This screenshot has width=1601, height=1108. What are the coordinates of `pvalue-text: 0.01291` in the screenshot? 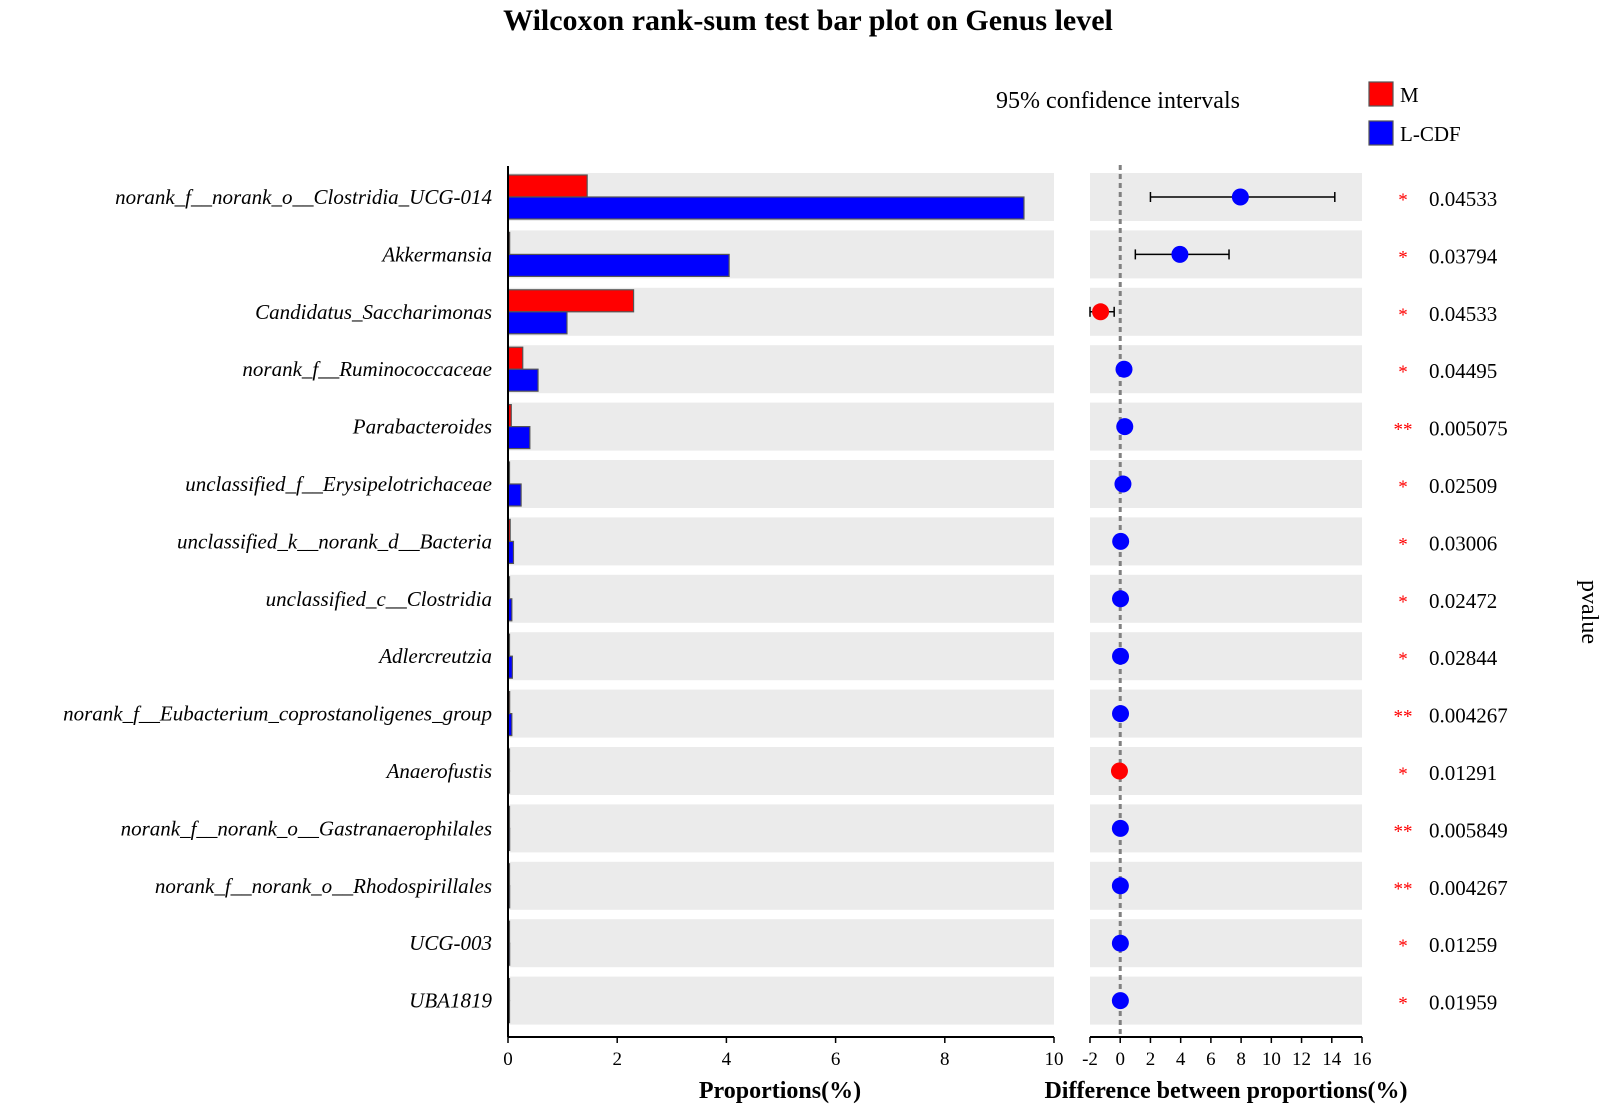 It's located at (1463, 773).